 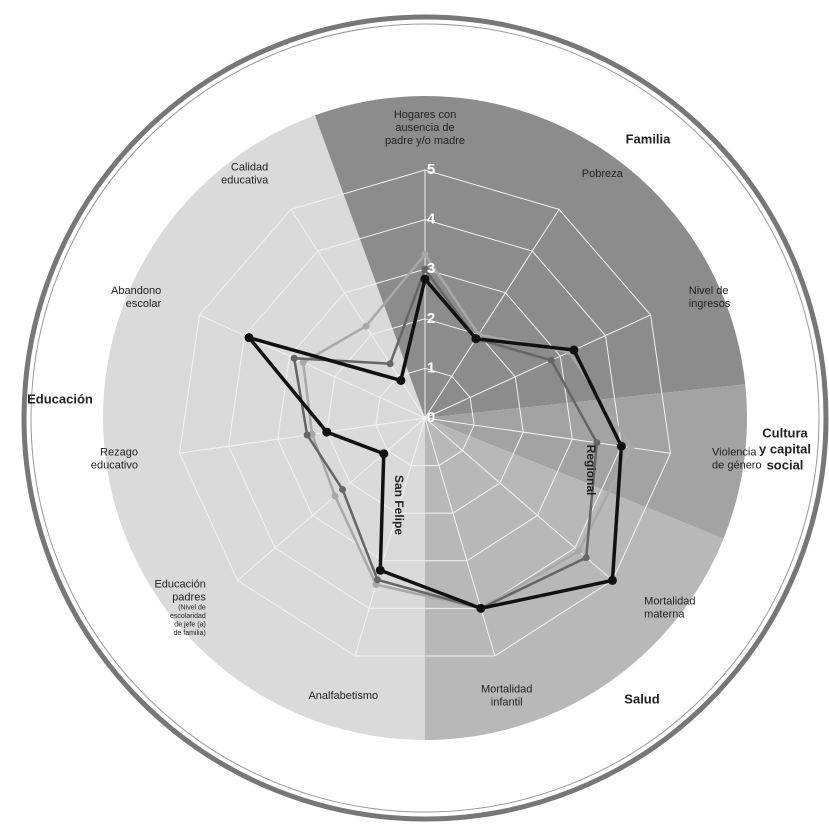 I want to click on axis-label: Abandono, so click(x=136, y=291).